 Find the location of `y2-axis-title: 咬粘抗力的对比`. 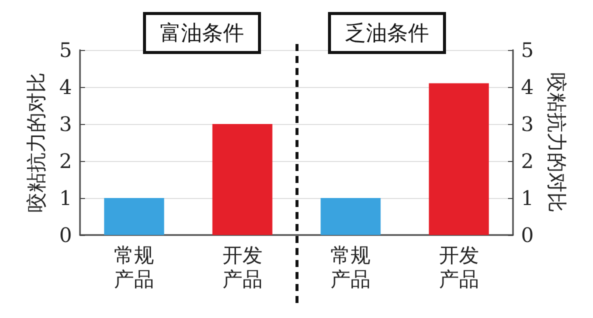

y2-axis-title: 咬粘抗力的对比 is located at coordinates (557, 142).